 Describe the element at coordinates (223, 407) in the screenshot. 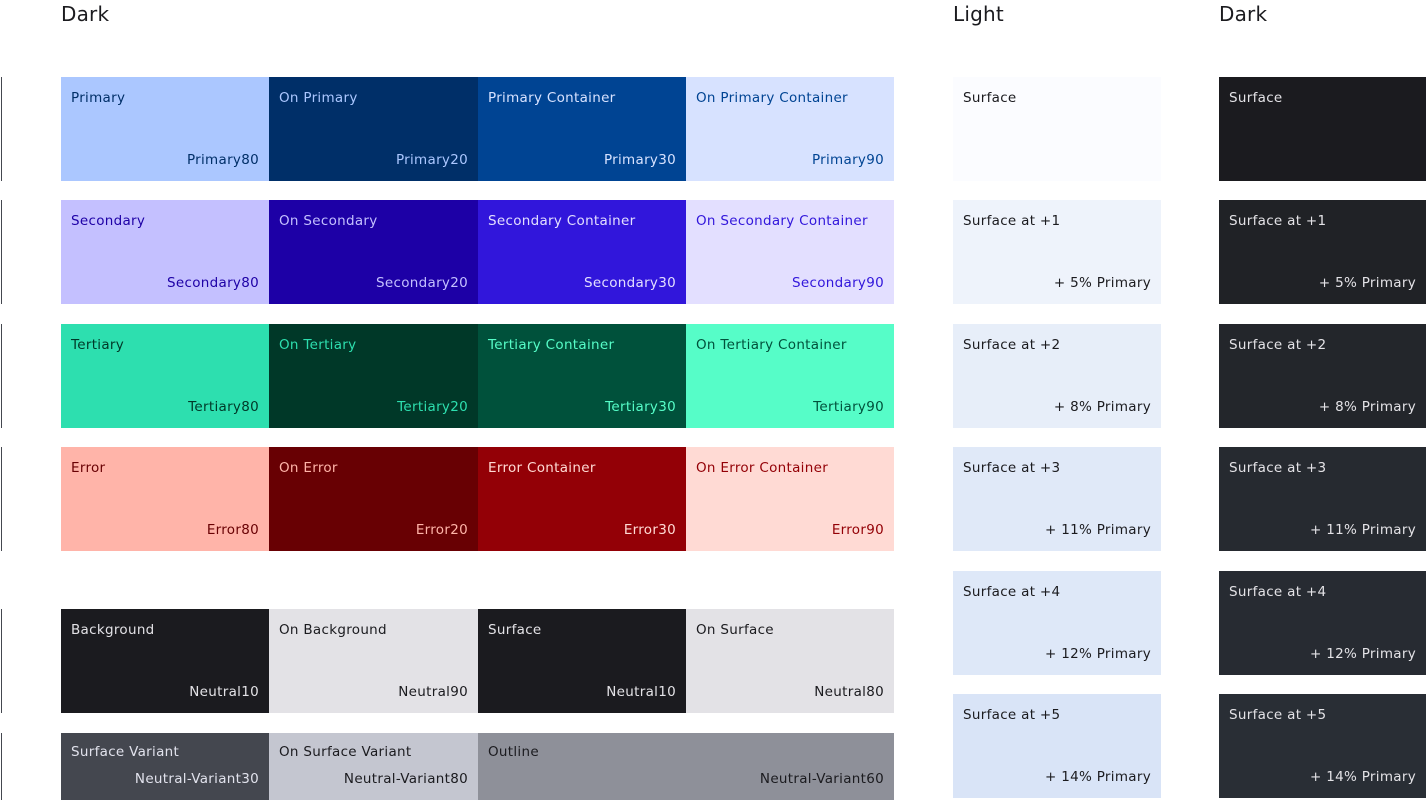

I see `swatch-tone-label: Tertiary80` at that location.